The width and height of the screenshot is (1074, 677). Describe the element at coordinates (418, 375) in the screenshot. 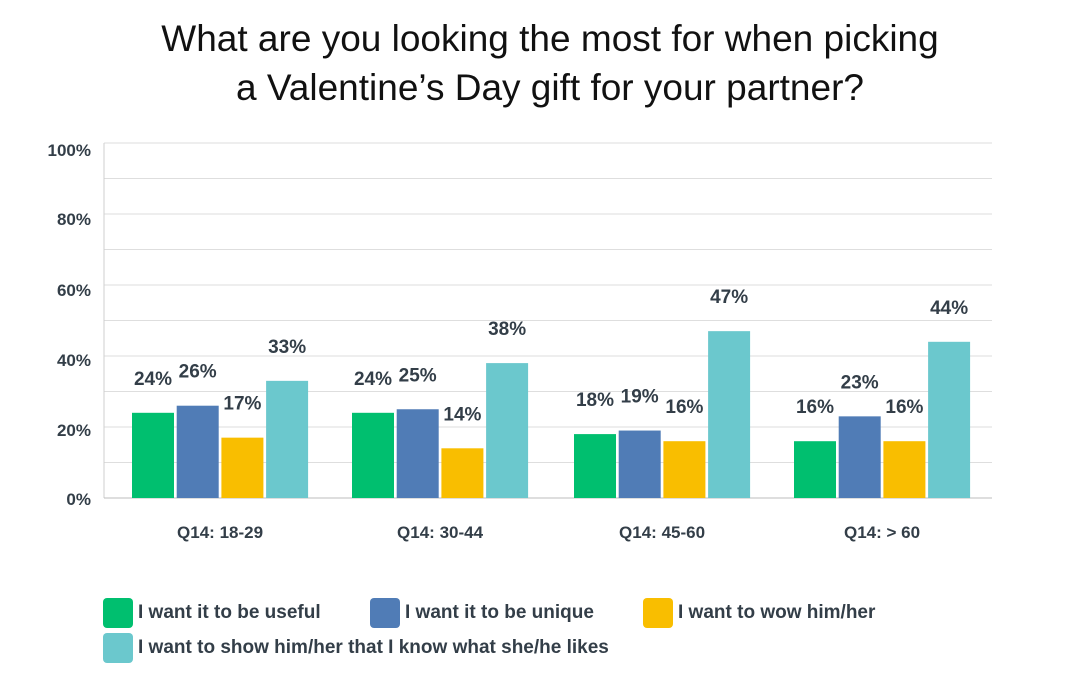

I see `data-label: 25%` at that location.